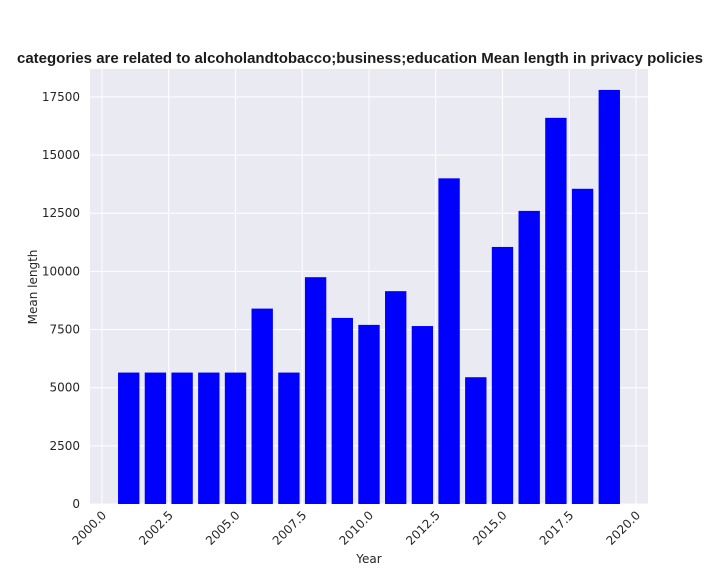  I want to click on x-tick-label: 2020.0, so click(624, 528).